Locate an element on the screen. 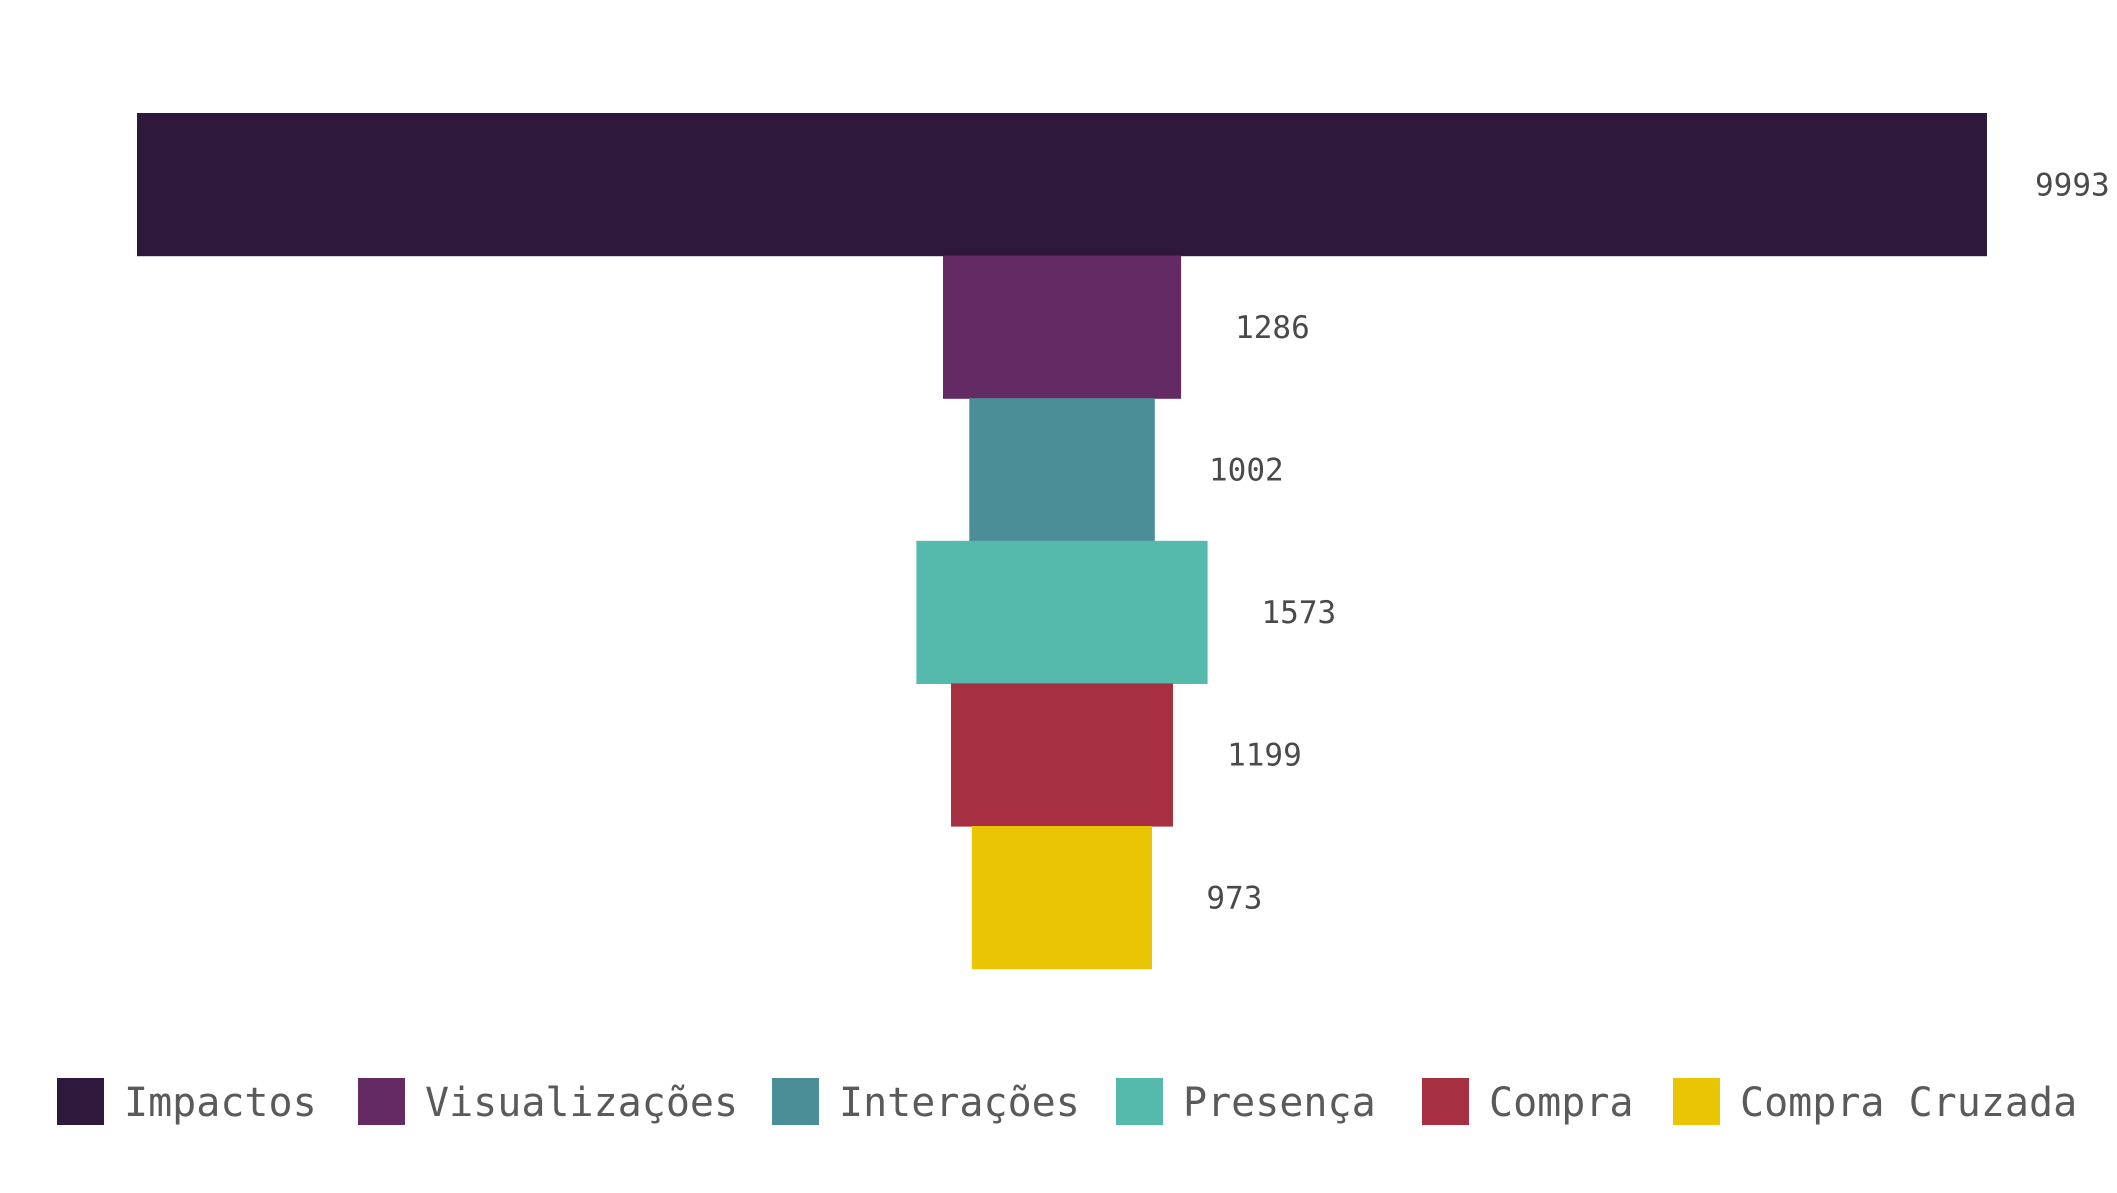 The height and width of the screenshot is (1193, 2117). legend-item-0: Impactos is located at coordinates (187, 1102).